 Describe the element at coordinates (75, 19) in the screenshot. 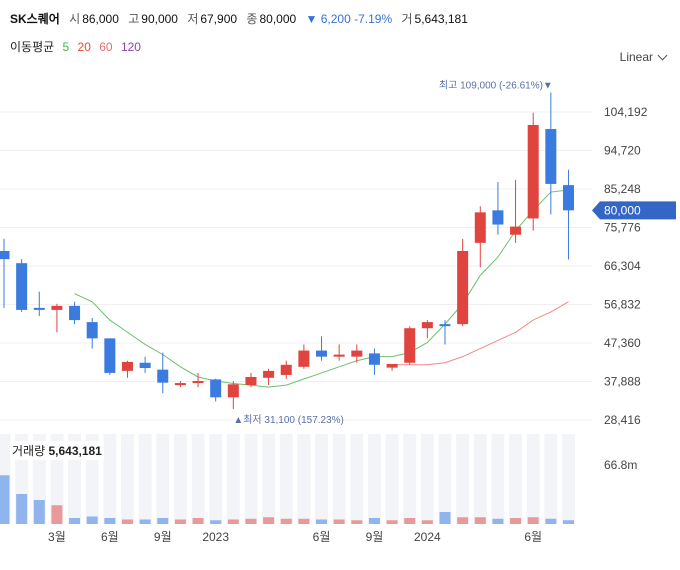

I see `open-label: 시` at that location.